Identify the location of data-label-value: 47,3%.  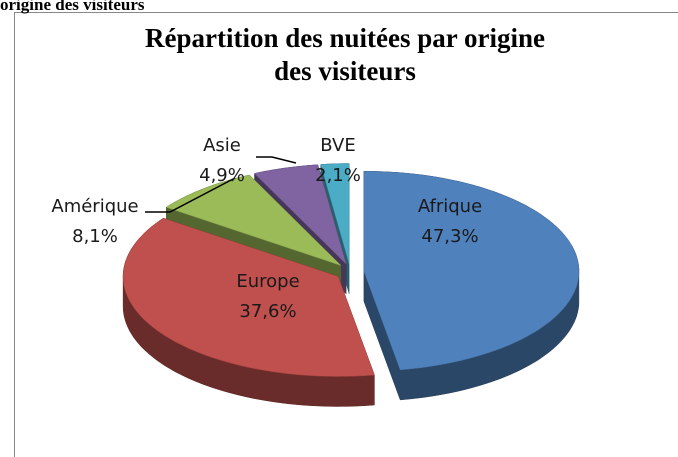
(449, 236).